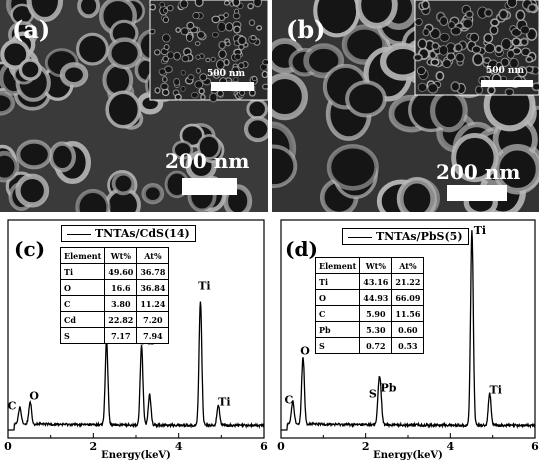 The image size is (539, 463). Describe the element at coordinates (408, 455) in the screenshot. I see `x-axis-label-d: Energy(keV)` at that location.